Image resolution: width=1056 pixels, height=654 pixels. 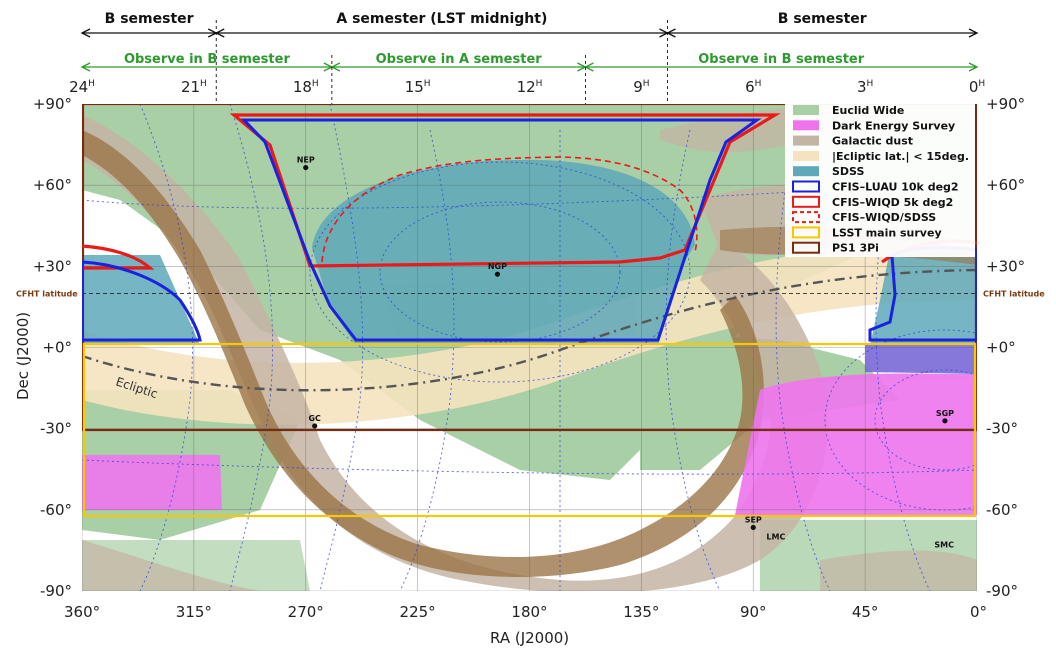 I want to click on point-sep, so click(x=753, y=527).